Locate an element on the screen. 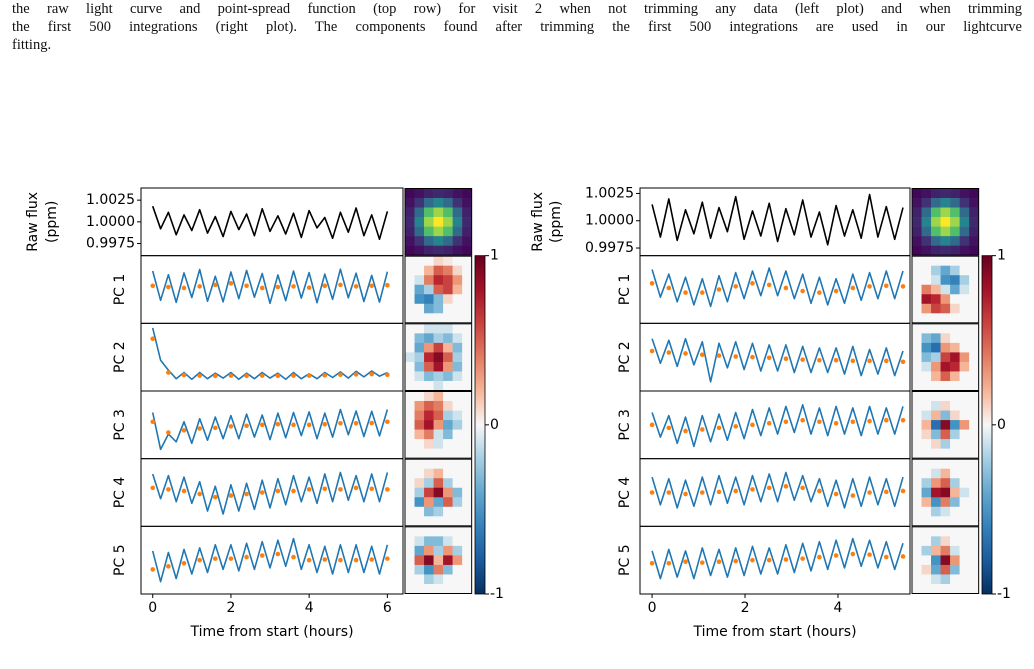  light-curve is located at coordinates (270, 429).